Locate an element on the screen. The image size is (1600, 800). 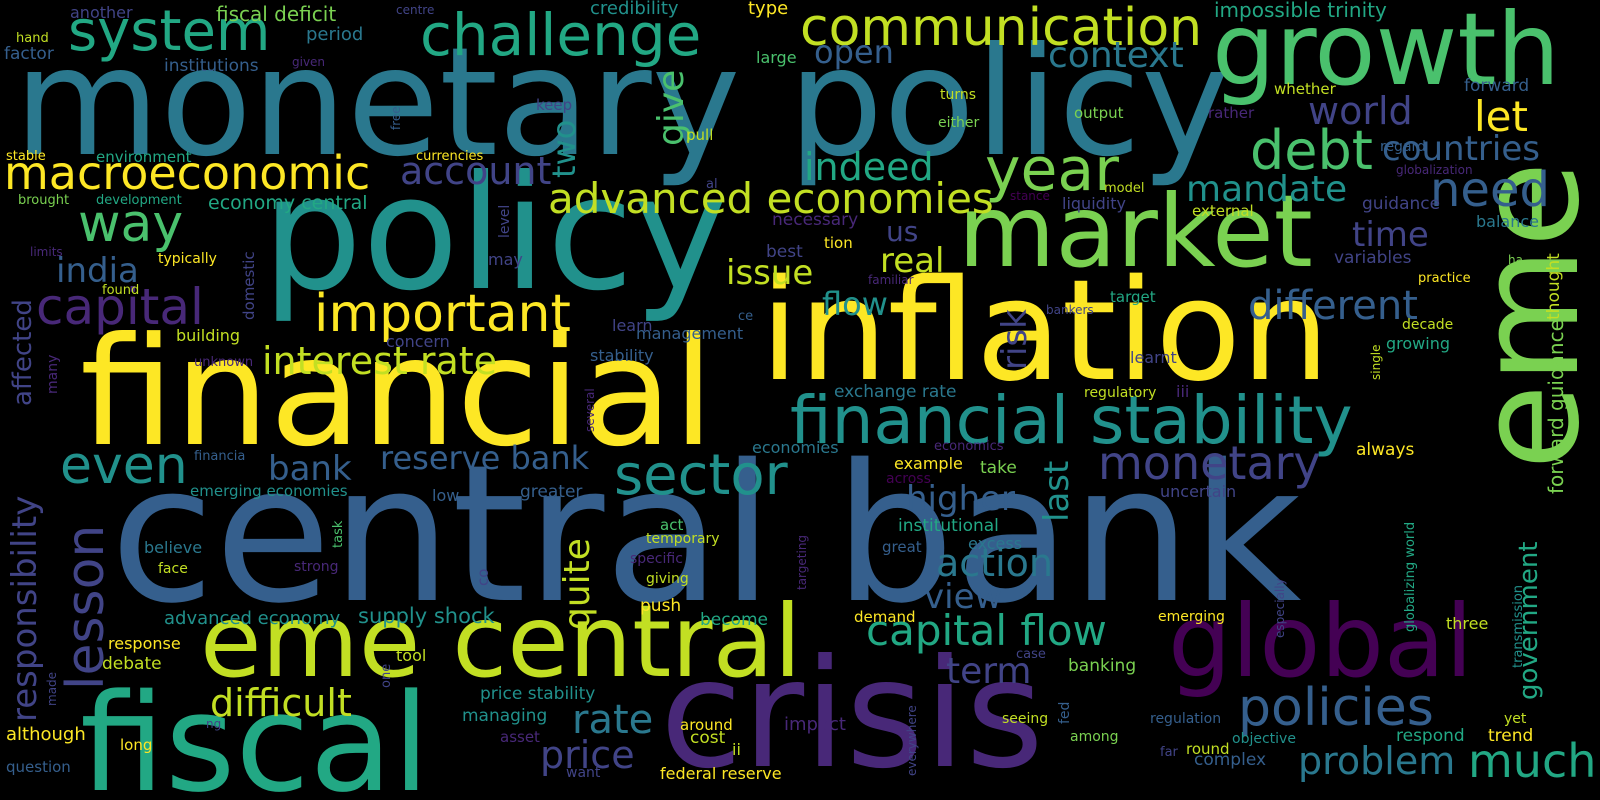
word: ng is located at coordinates (214, 724).